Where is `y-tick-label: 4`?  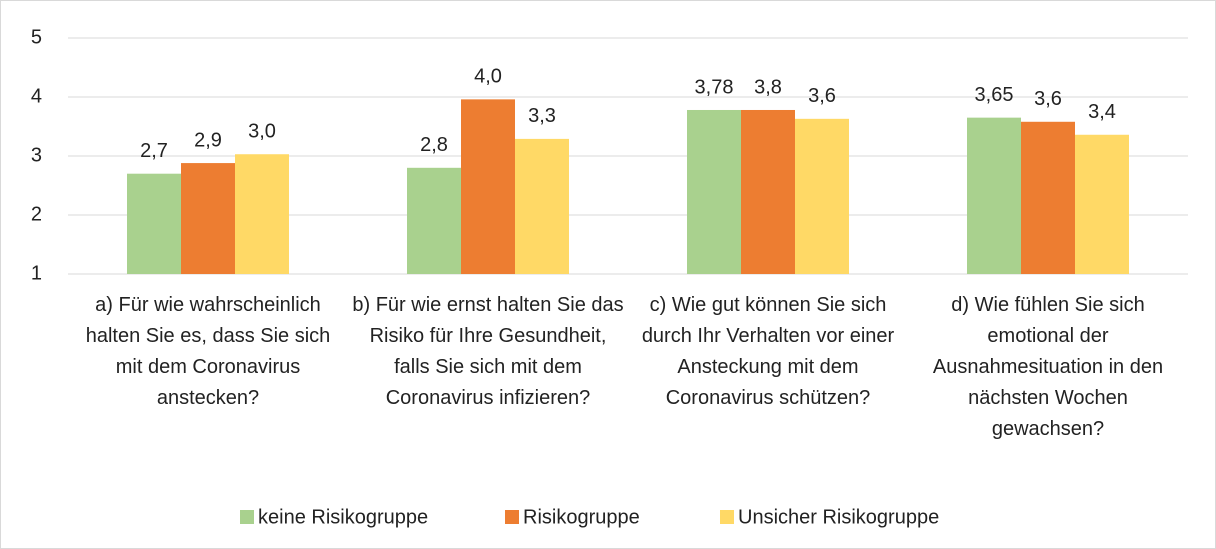
y-tick-label: 4 is located at coordinates (36, 96).